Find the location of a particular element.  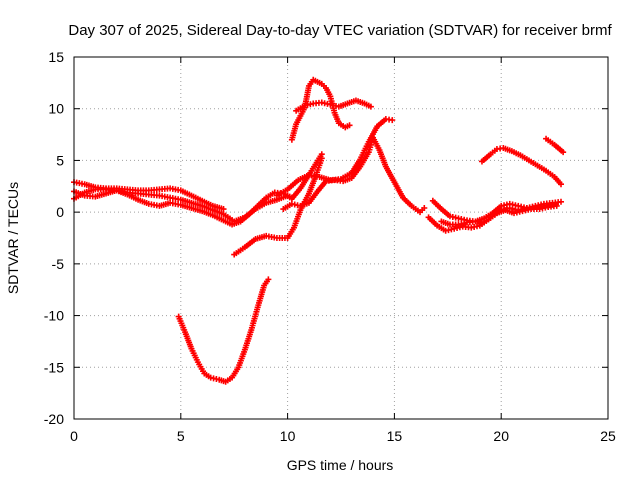

x-tick-label: 10 is located at coordinates (288, 436).